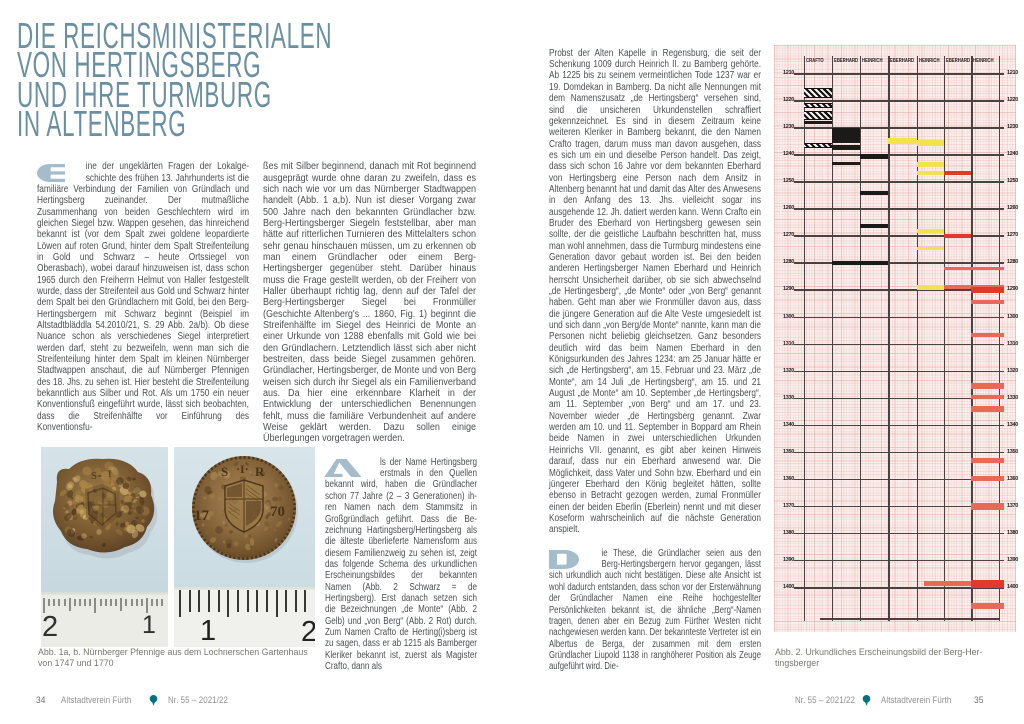 The image size is (1024, 724). Describe the element at coordinates (242, 469) in the screenshot. I see `svg-text: ·I·` at that location.